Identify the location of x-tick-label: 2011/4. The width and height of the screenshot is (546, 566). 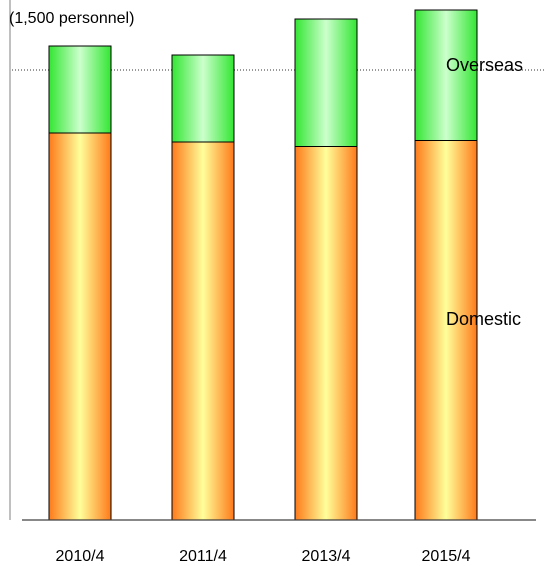
(203, 556).